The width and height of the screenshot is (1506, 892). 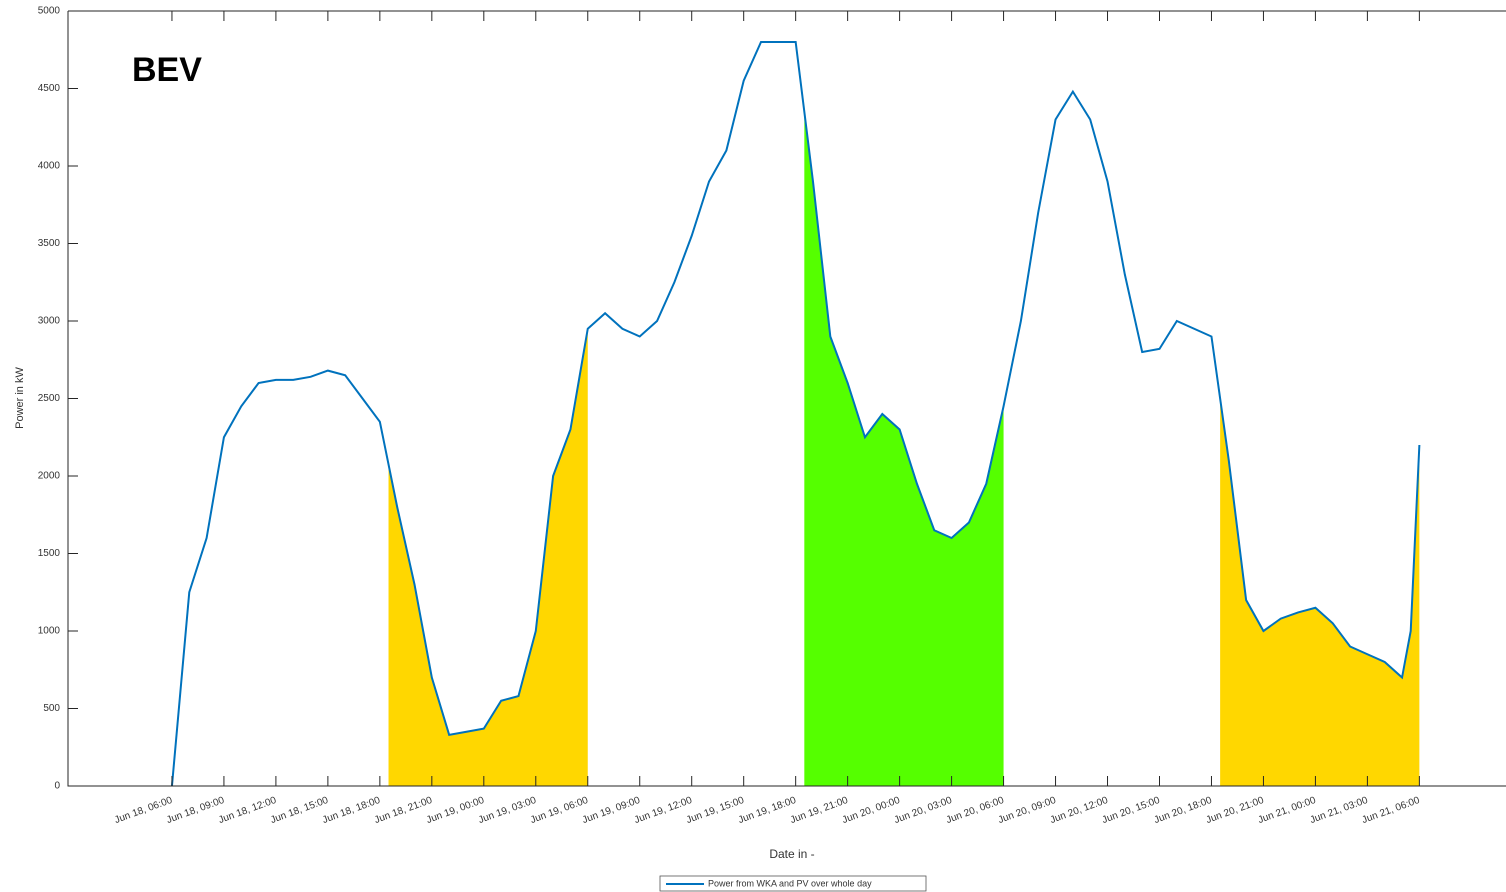 I want to click on x-tick-label: Jun 18, 06:00, so click(x=143, y=810).